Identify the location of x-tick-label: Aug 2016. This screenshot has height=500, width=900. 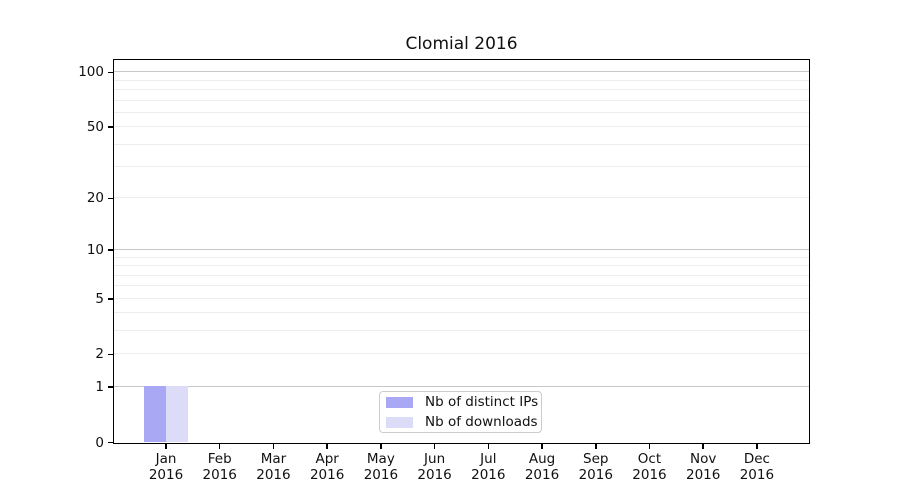
(542, 467).